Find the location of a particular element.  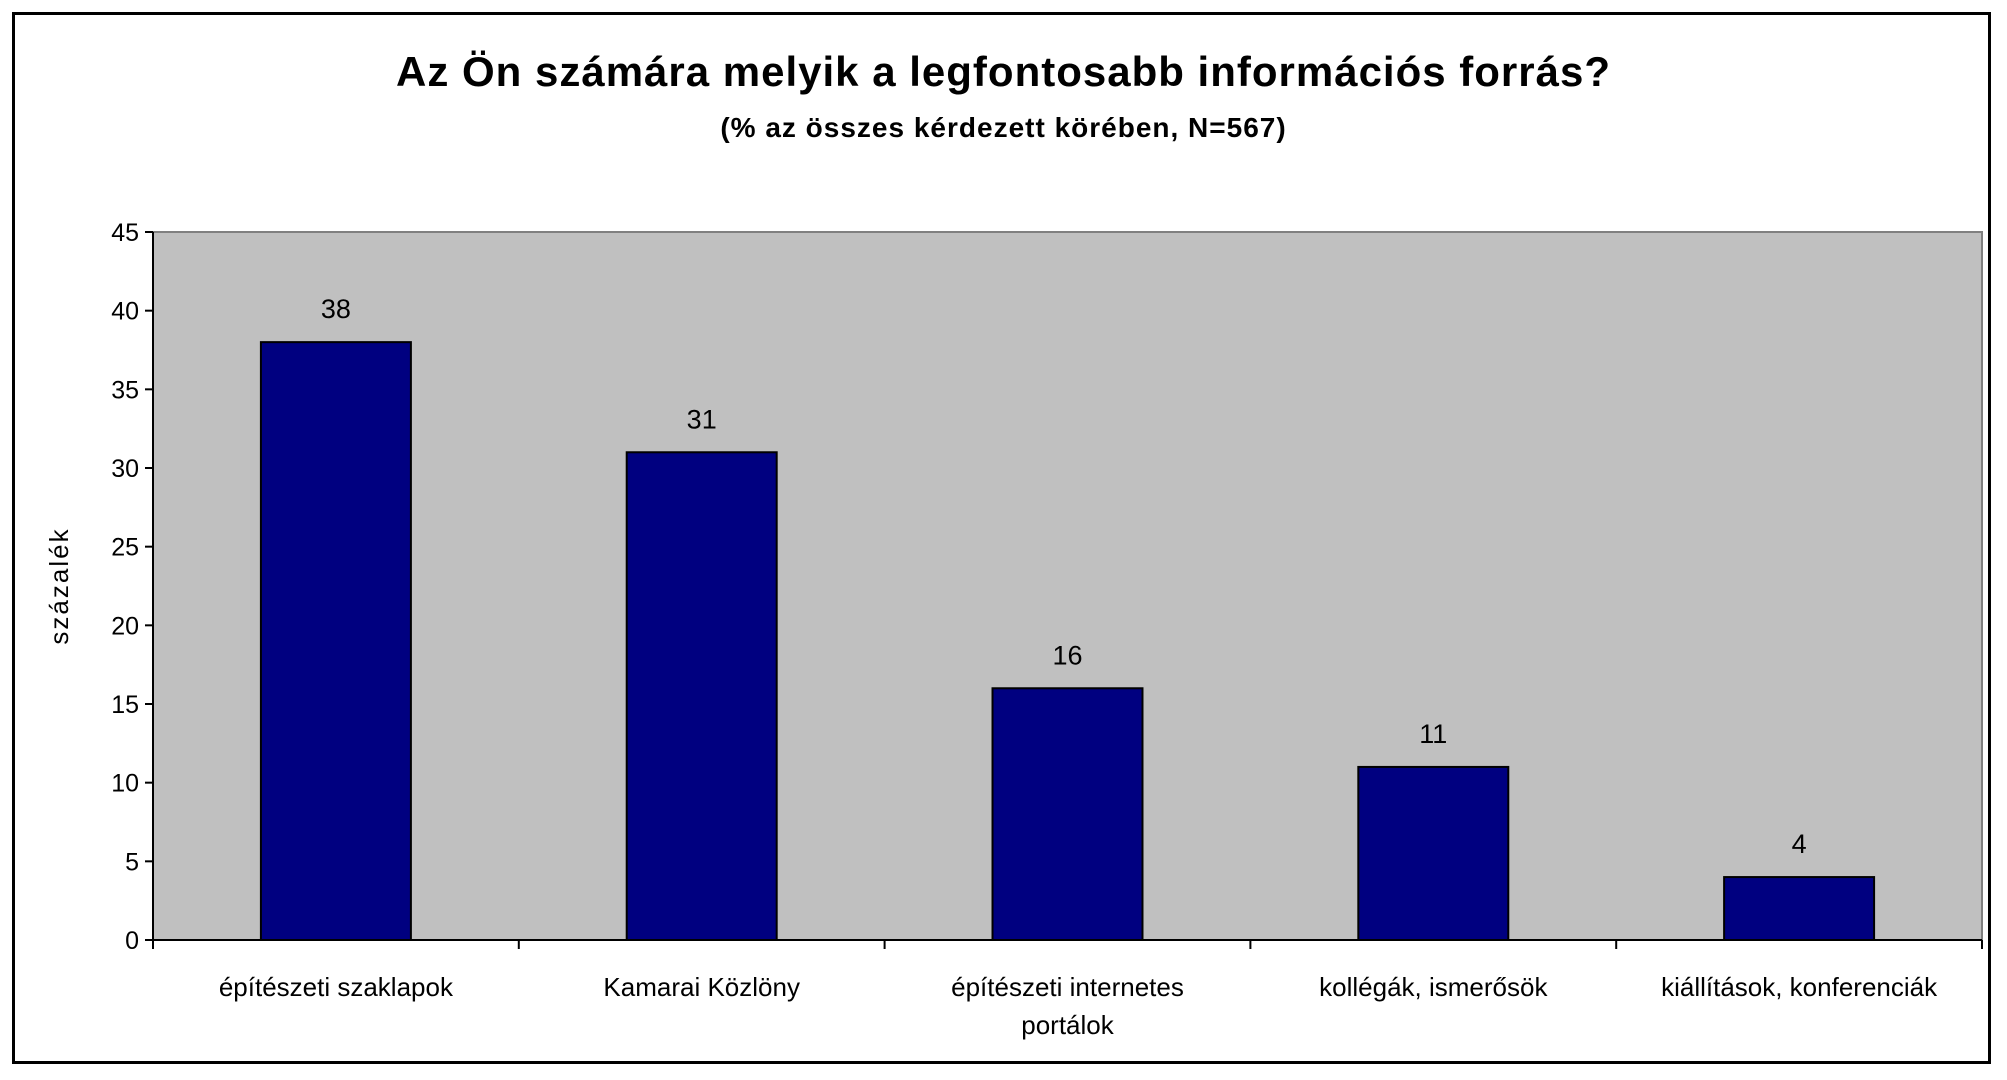

x-category-label: kollégák, ismerősök is located at coordinates (1433, 987).